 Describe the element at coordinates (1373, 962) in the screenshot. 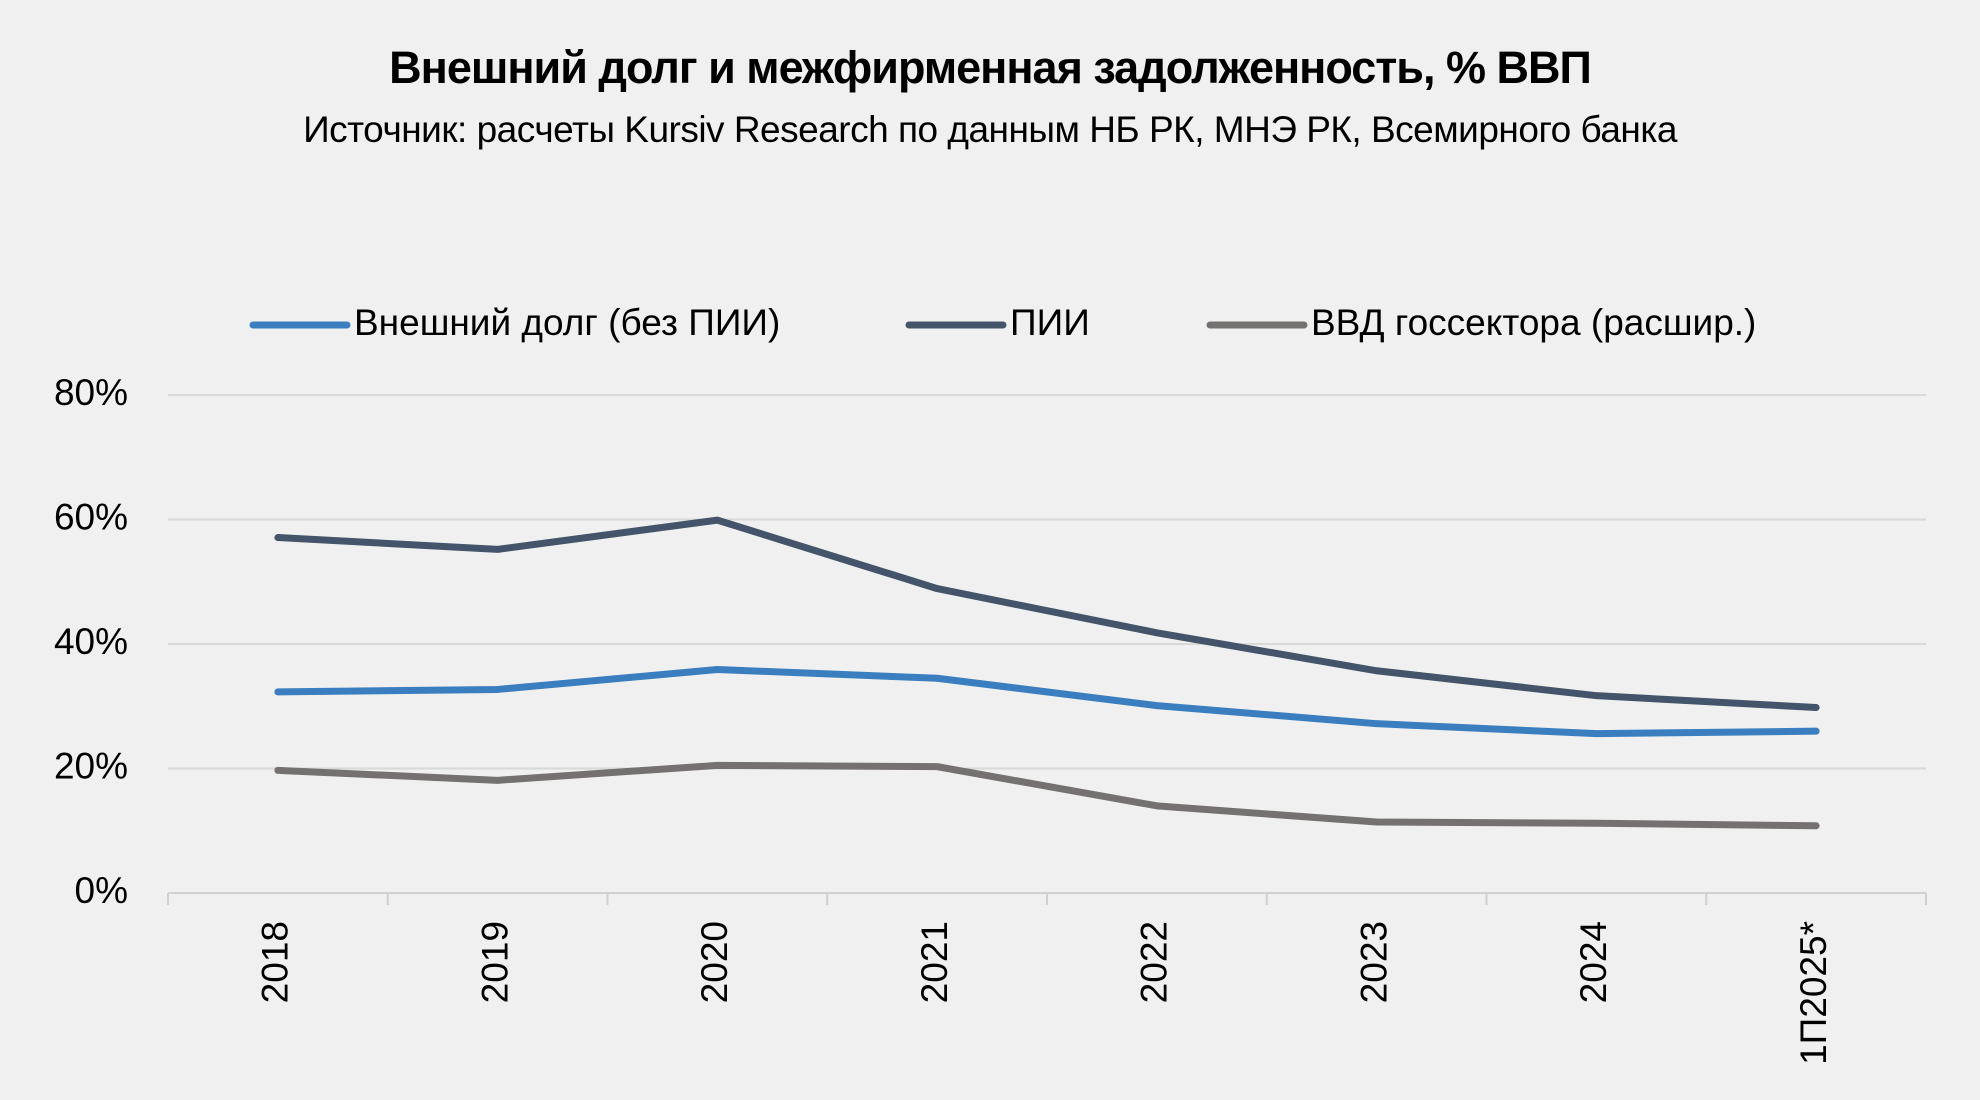

I see `x-tick-label: 2023` at that location.